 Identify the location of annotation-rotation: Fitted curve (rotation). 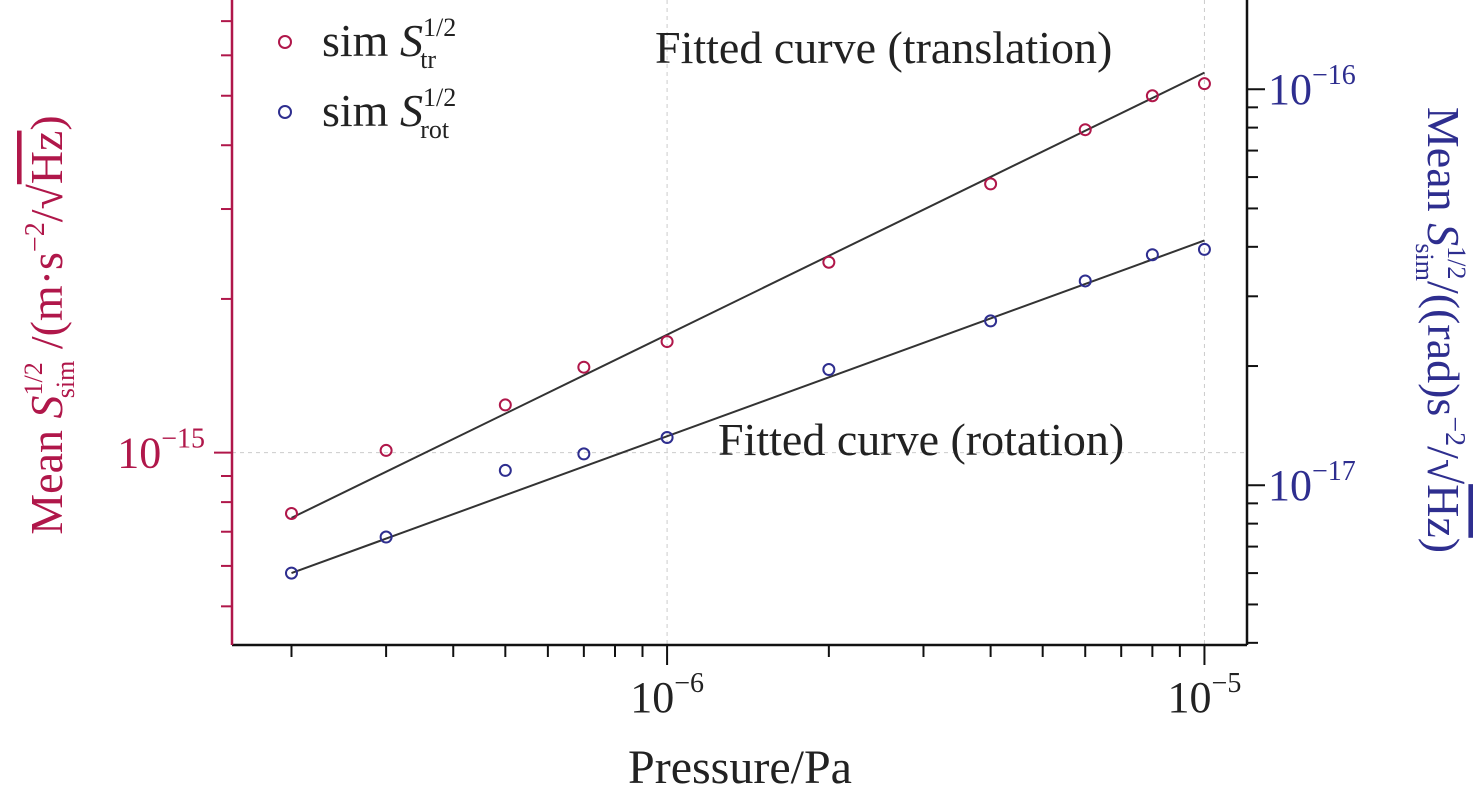
(921, 439).